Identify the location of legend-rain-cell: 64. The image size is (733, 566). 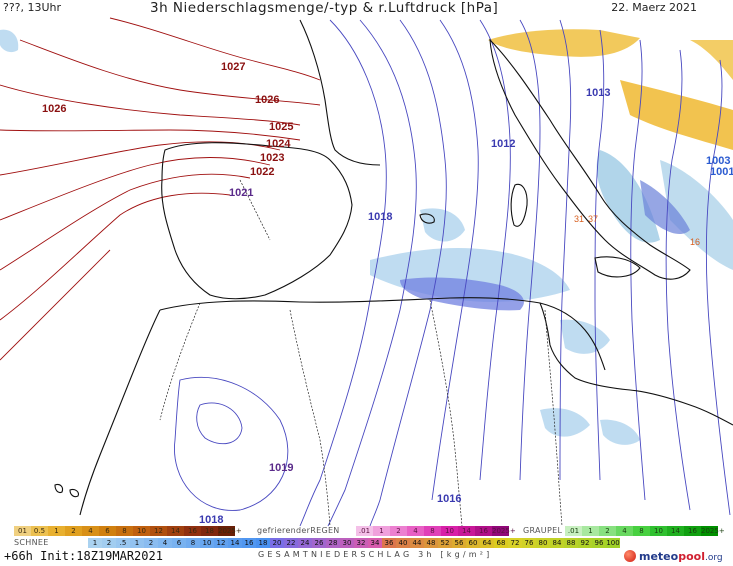
(487, 543).